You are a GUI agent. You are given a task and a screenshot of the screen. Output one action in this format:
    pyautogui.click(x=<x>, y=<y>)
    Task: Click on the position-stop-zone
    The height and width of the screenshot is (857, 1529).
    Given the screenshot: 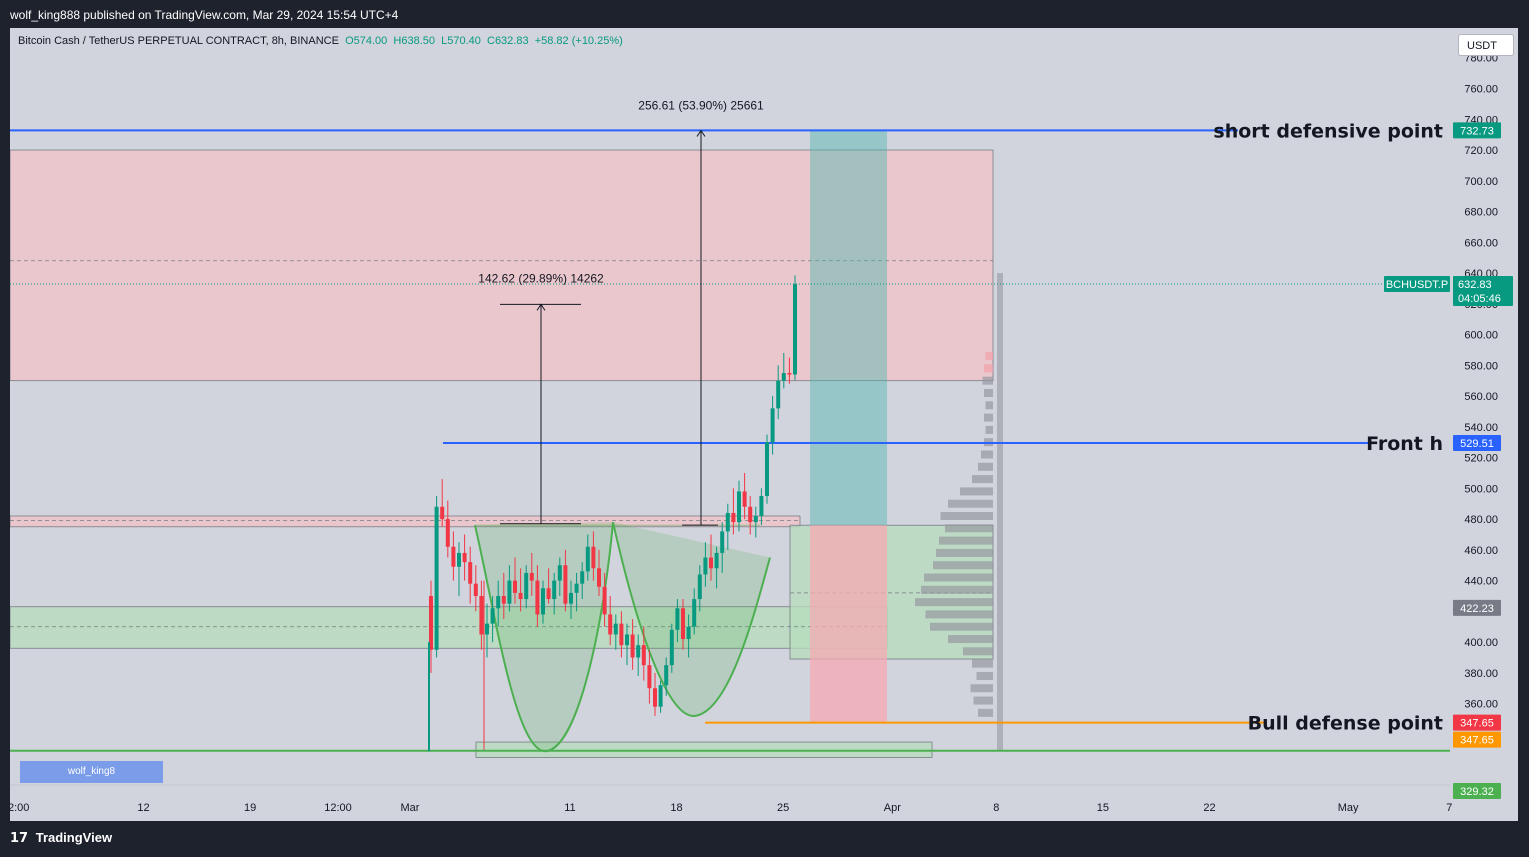 What is the action you would take?
    pyautogui.click(x=848, y=624)
    